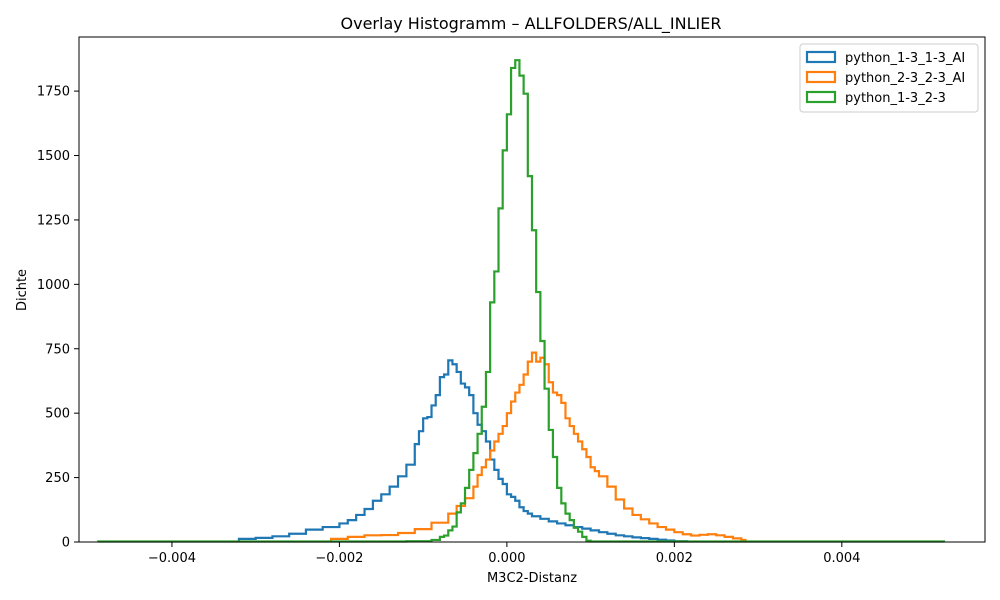 The height and width of the screenshot is (600, 1000). What do you see at coordinates (674, 558) in the screenshot?
I see `x-tick-label: 0.002` at bounding box center [674, 558].